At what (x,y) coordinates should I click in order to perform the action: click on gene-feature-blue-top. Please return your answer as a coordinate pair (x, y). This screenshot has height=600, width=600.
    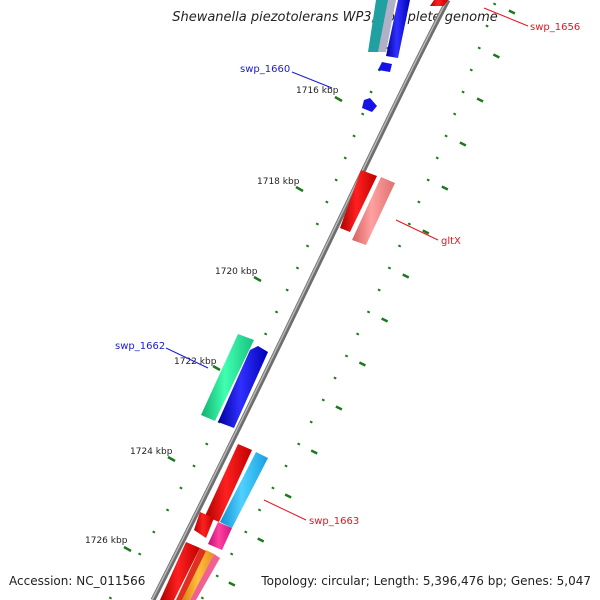
    Looking at the image, I should click on (398, 29).